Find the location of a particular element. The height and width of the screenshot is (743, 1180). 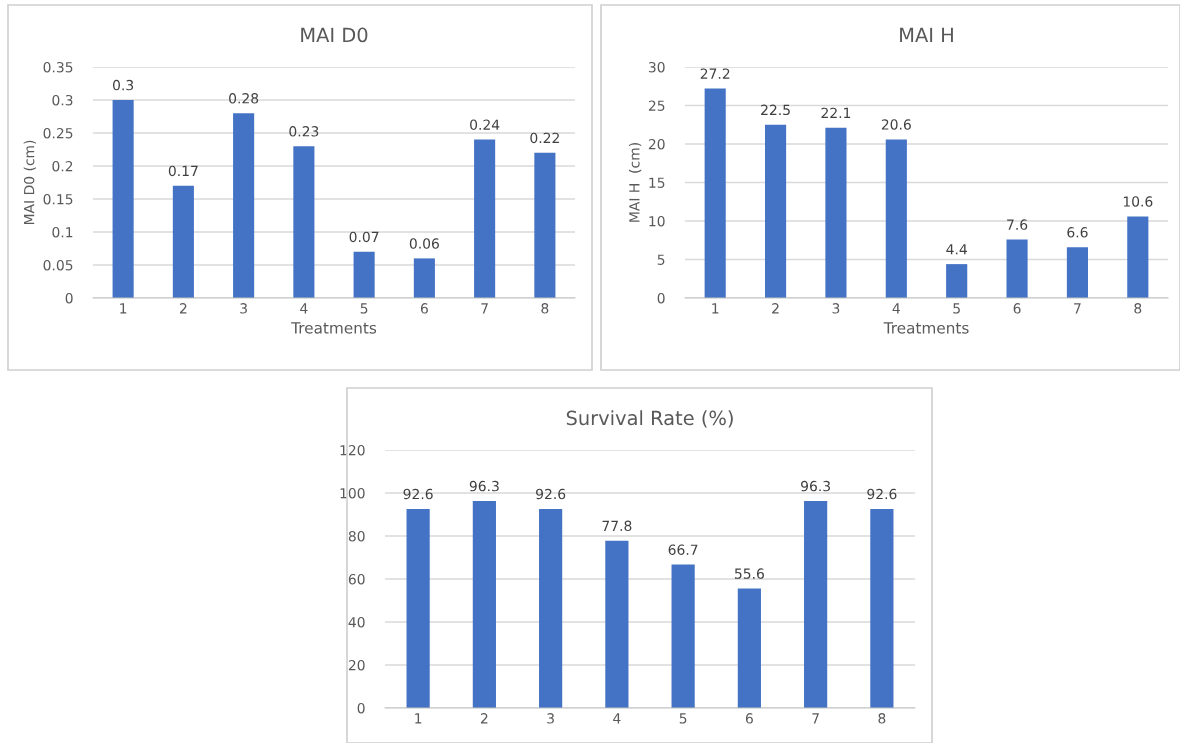

y-tick-label: 30 is located at coordinates (656, 67).